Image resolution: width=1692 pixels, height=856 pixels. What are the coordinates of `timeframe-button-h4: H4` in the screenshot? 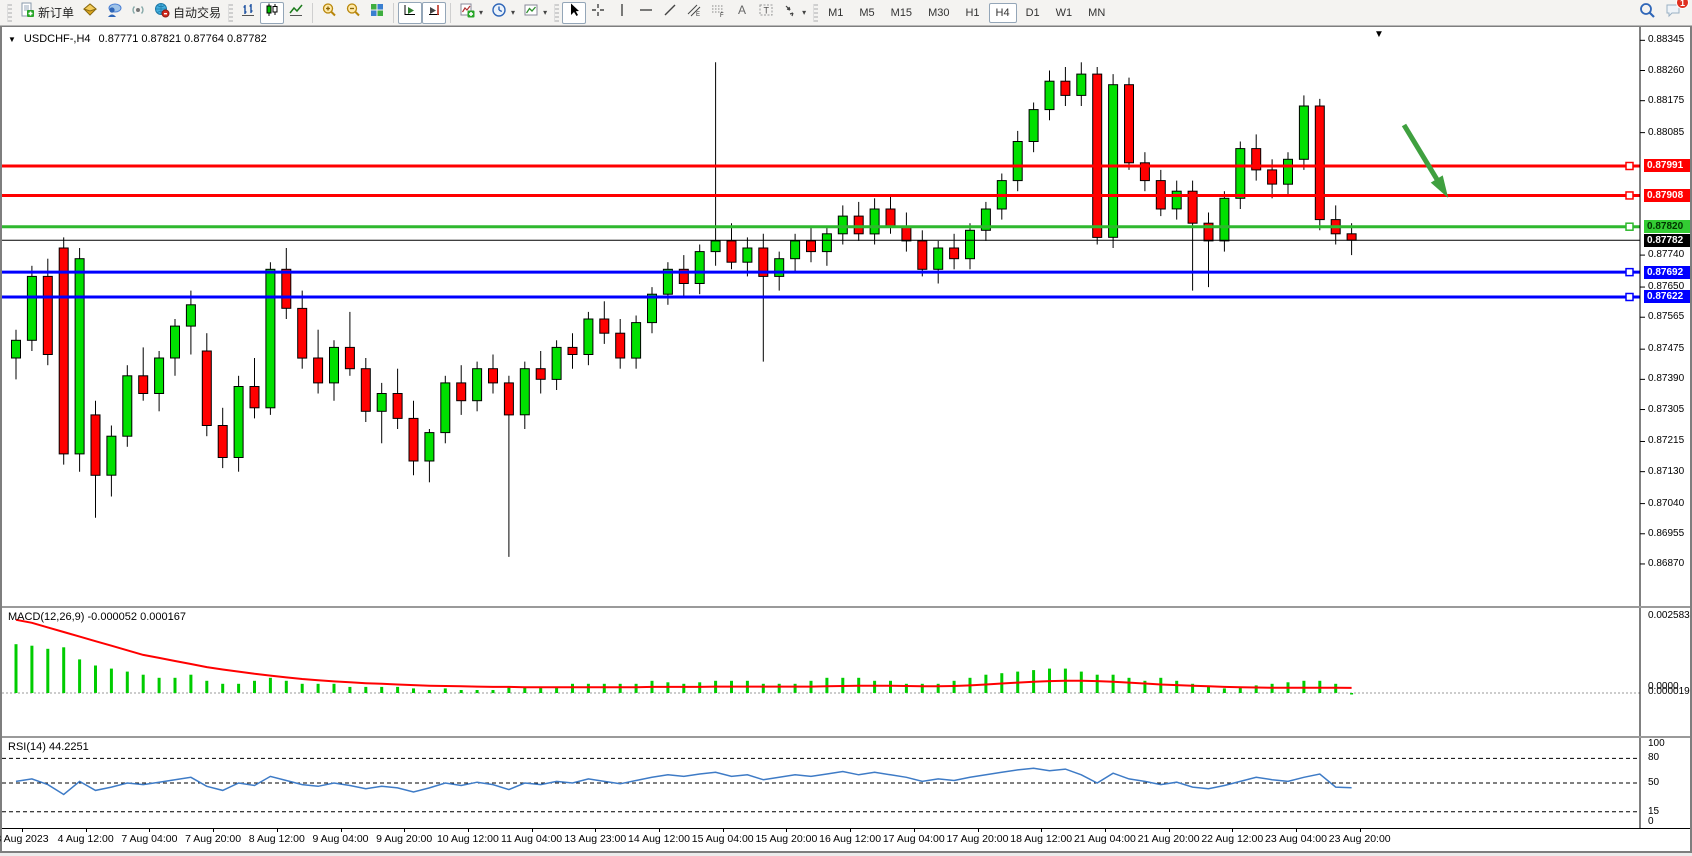 It's located at (1002, 12).